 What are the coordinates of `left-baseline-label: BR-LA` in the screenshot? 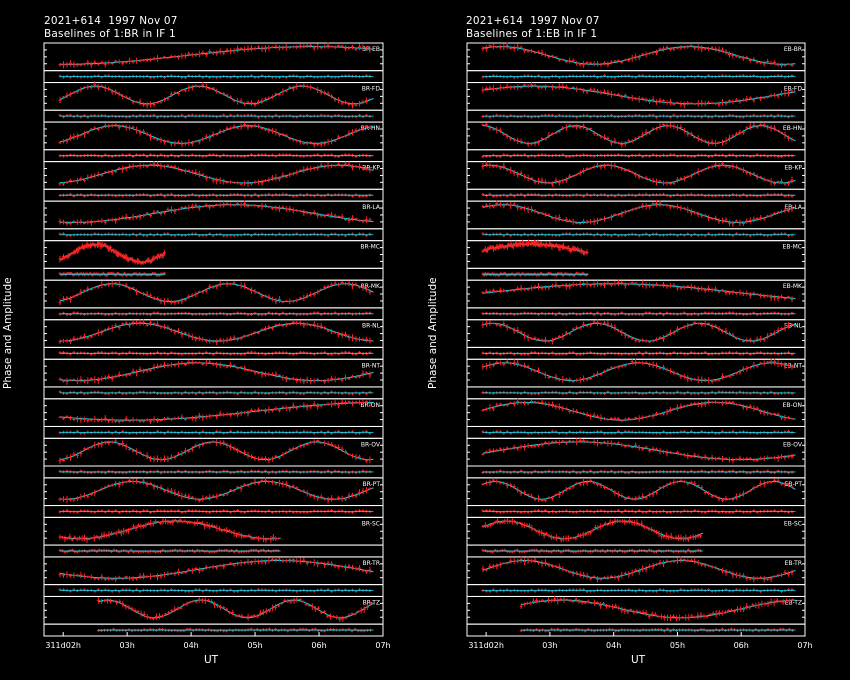 It's located at (371, 207).